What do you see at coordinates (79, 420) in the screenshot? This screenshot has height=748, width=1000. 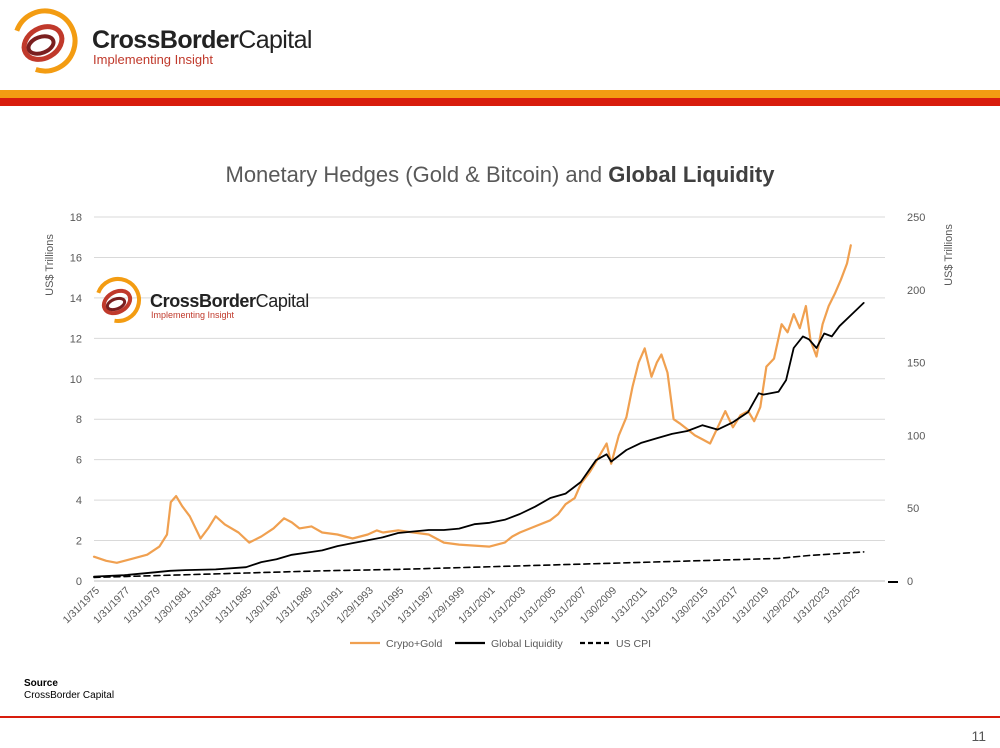 I see `y-tick-label: 8` at bounding box center [79, 420].